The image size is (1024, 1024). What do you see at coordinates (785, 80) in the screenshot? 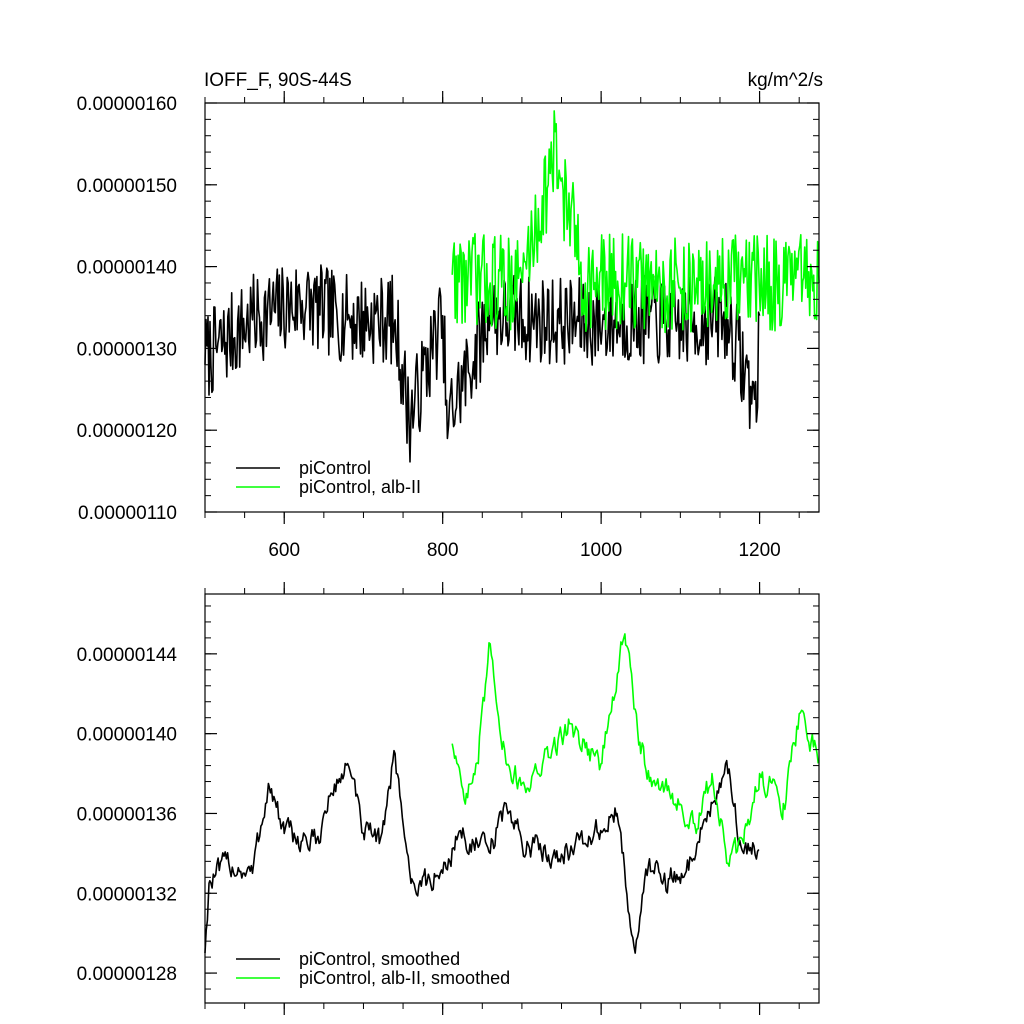
I see `units-label: kg/m^2/s` at bounding box center [785, 80].